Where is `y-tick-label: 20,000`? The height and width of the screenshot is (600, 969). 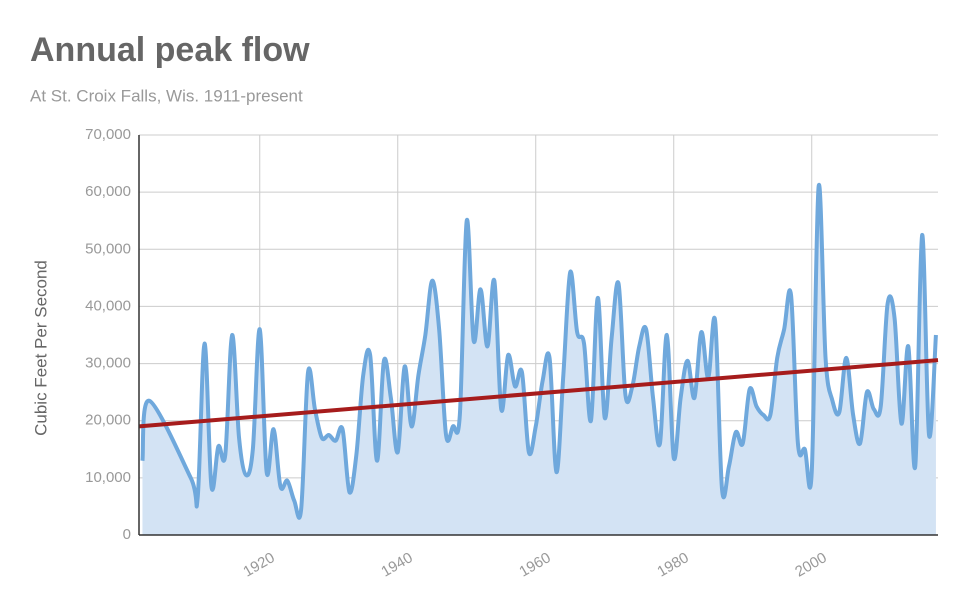
y-tick-label: 20,000 is located at coordinates (108, 420).